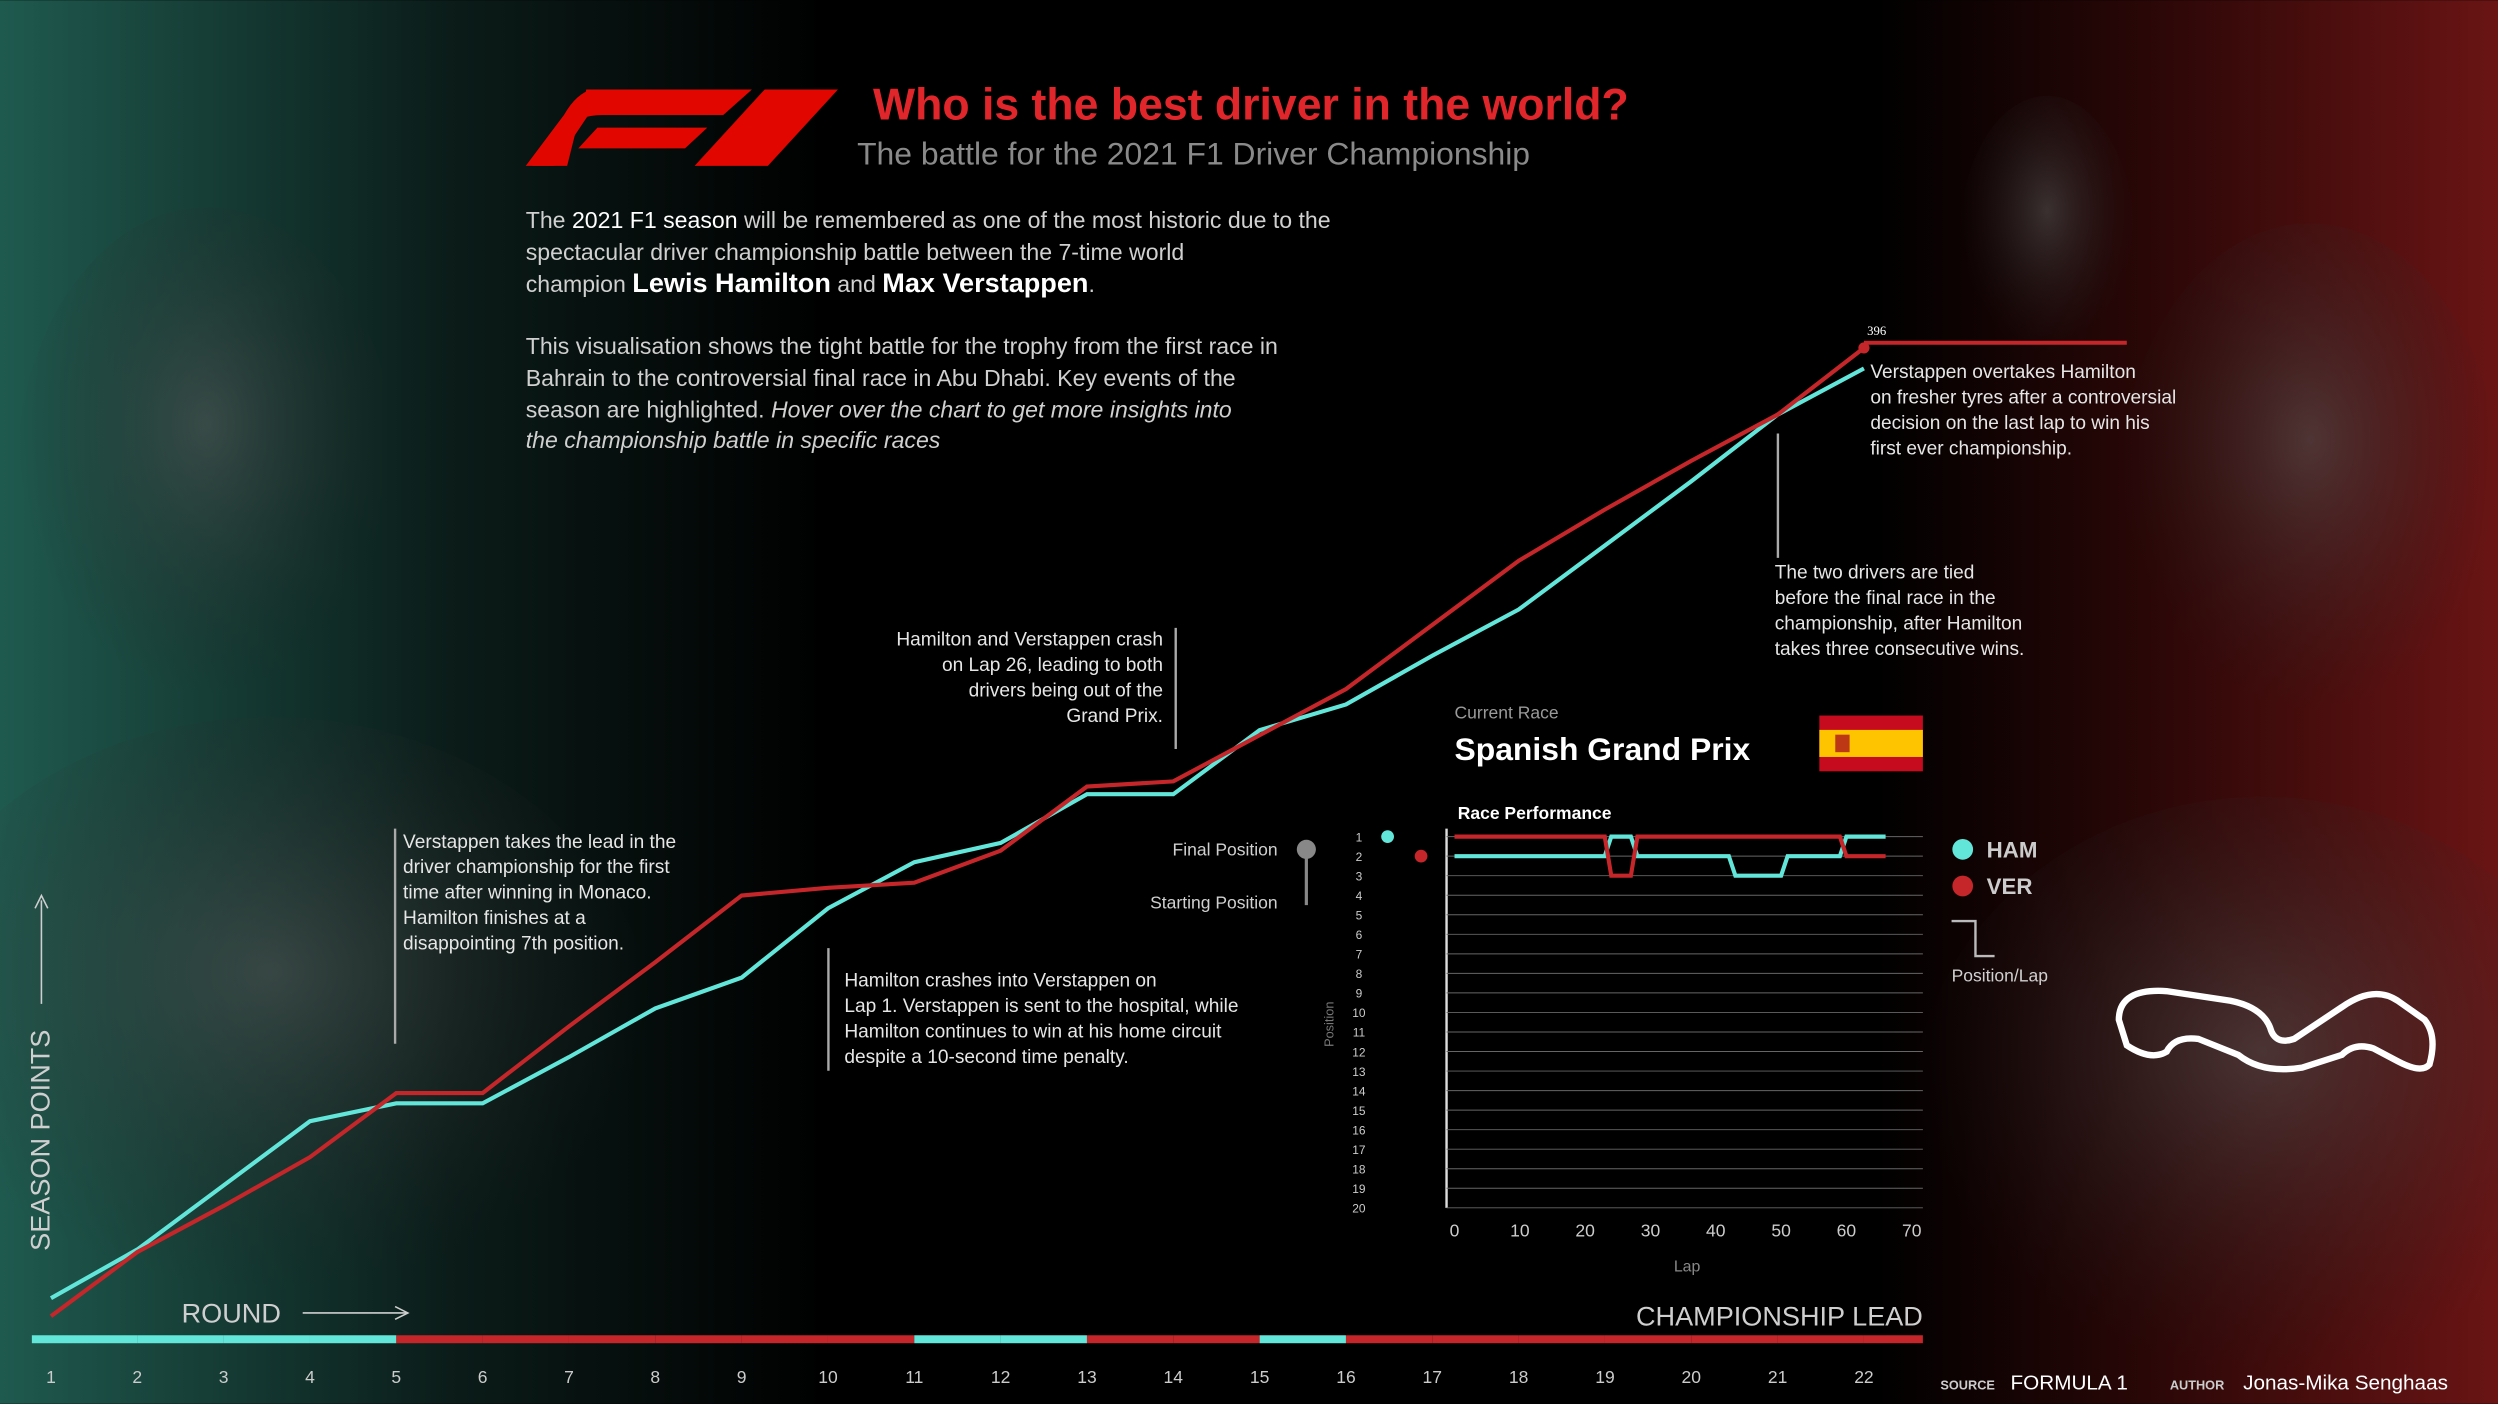  Describe the element at coordinates (1359, 935) in the screenshot. I see `y-tick-label: 6` at that location.